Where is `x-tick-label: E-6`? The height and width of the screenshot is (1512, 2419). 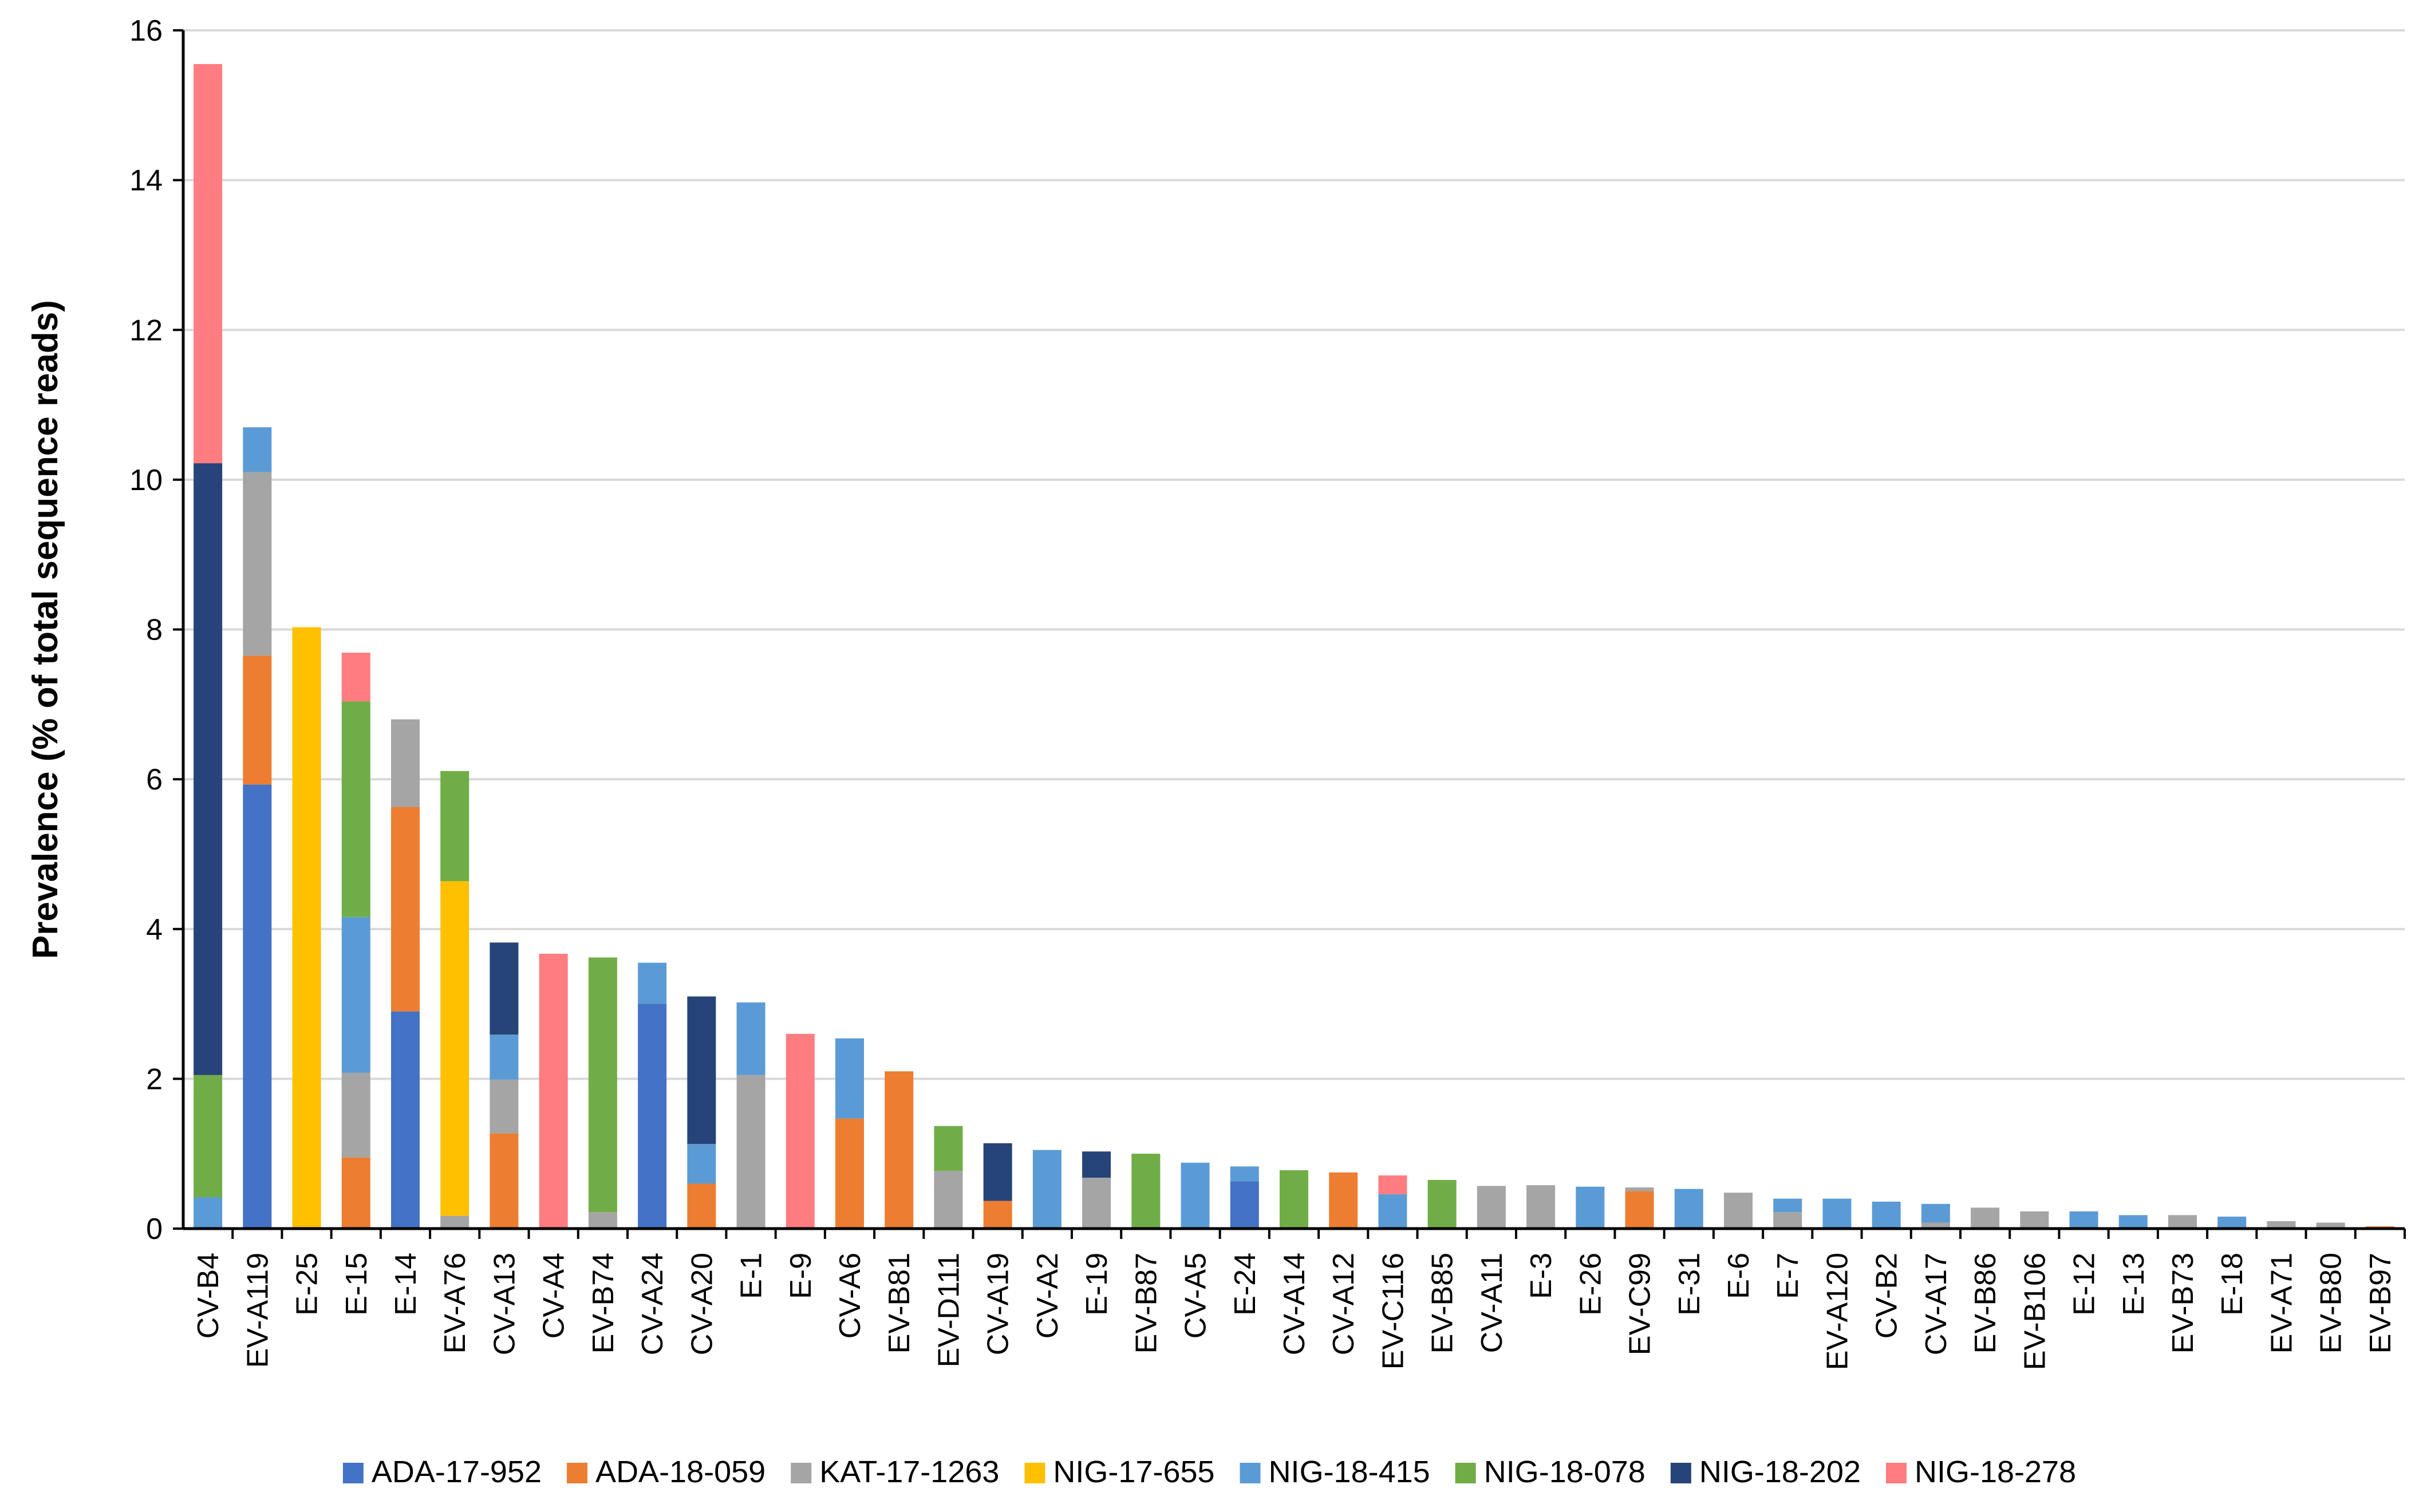 x-tick-label: E-6 is located at coordinates (1738, 1276).